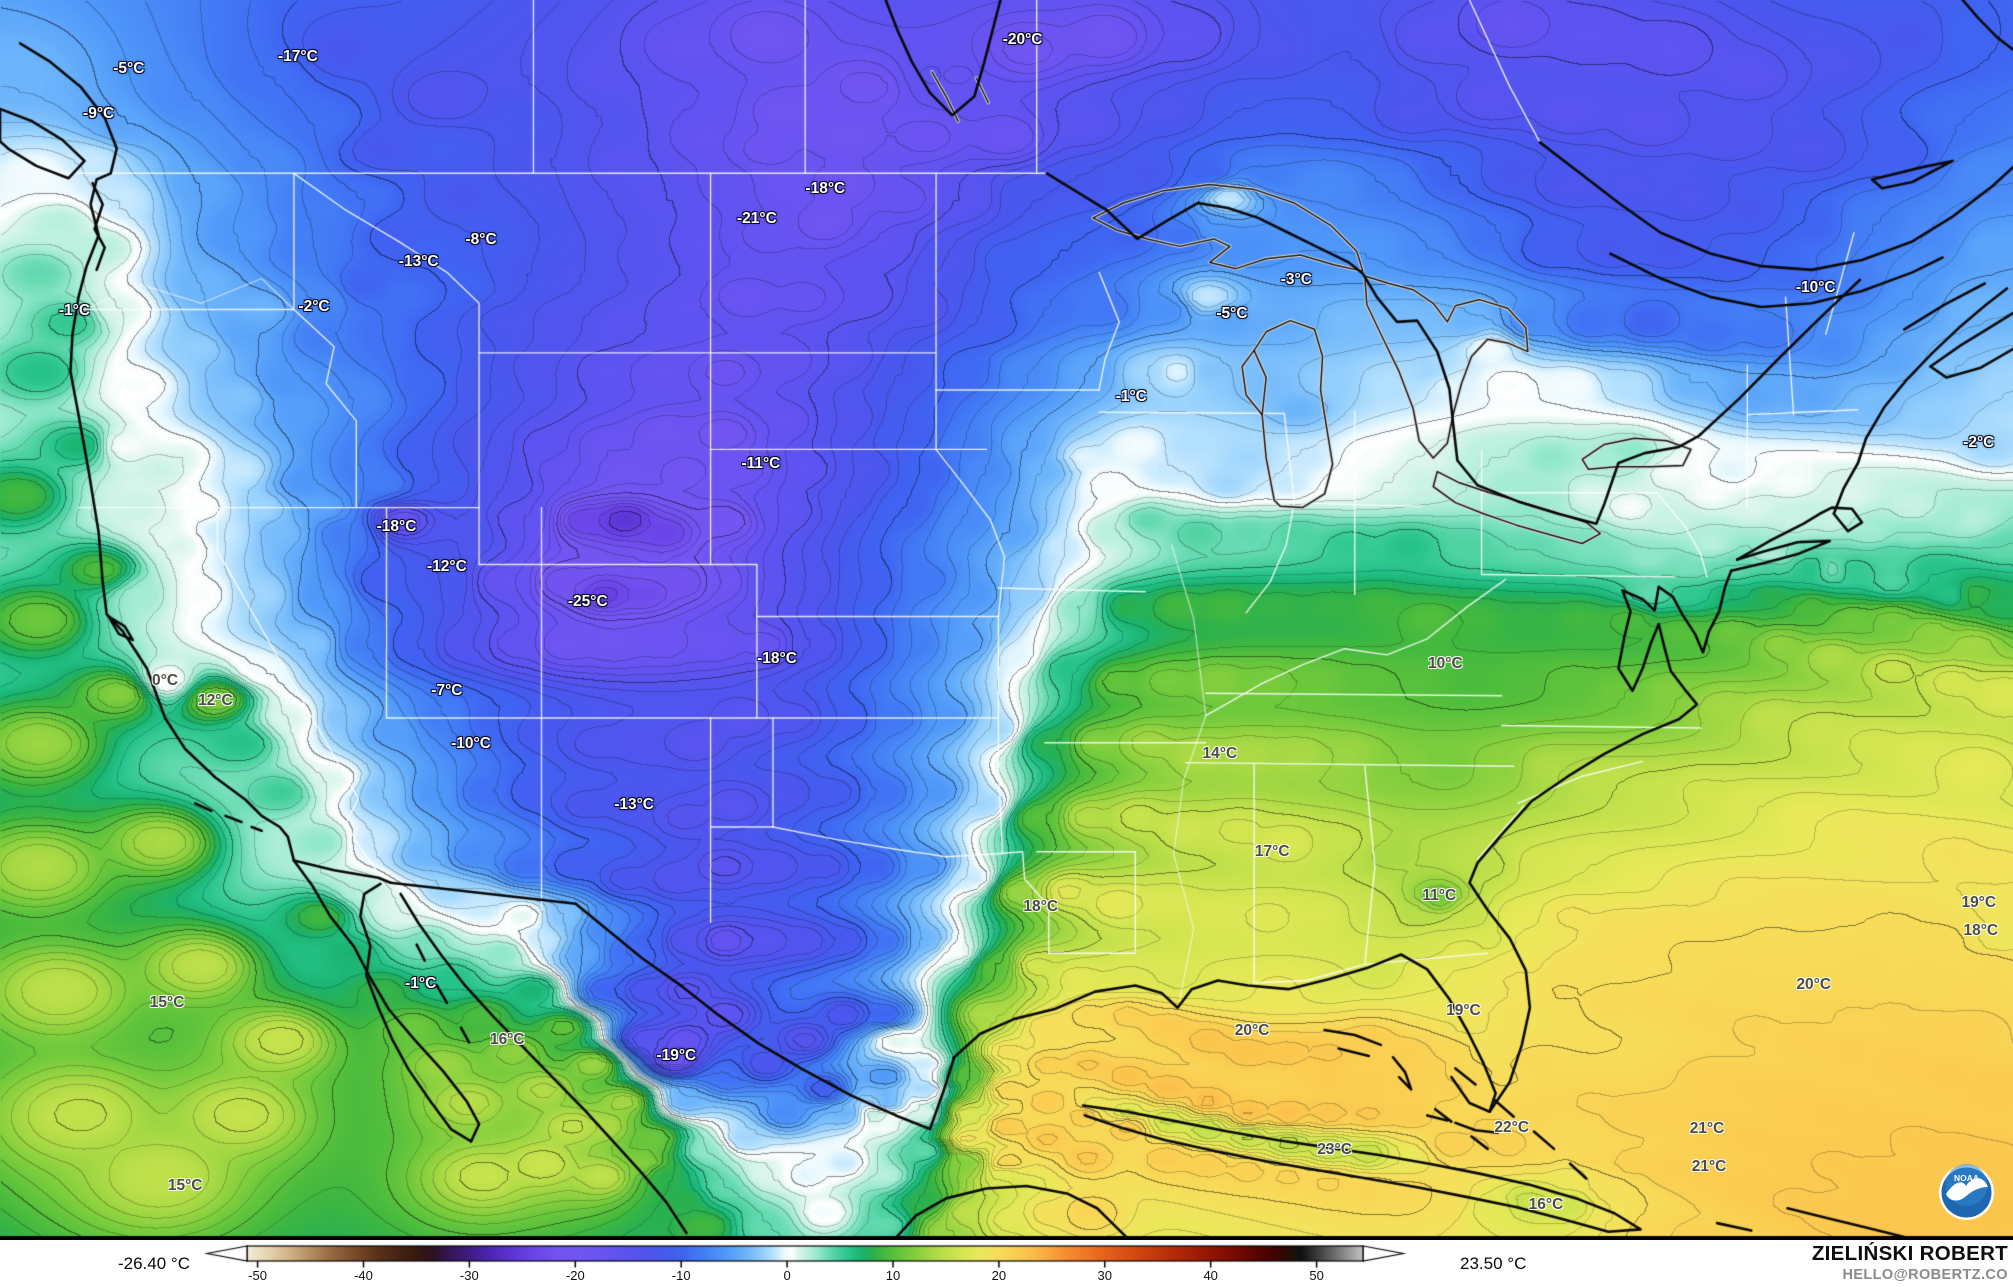 This screenshot has width=2013, height=1287. I want to click on noaa-logo: NOAA, so click(1966, 1192).